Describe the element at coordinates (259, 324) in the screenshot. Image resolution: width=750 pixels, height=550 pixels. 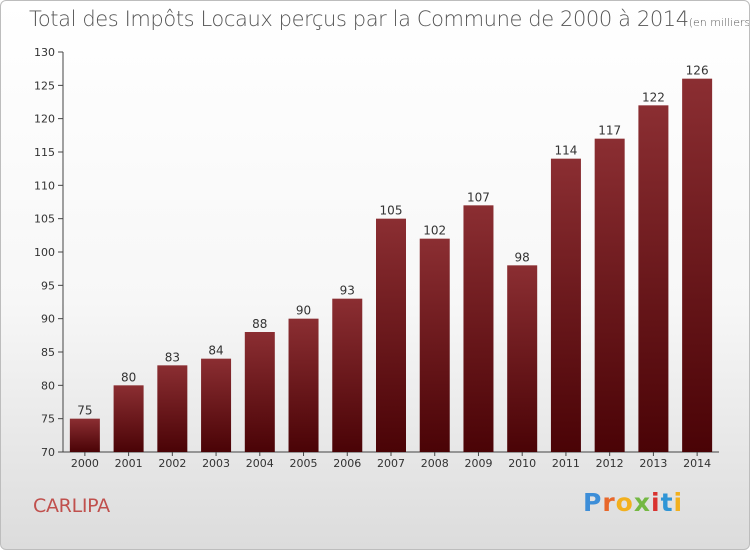
I see `bar-value-label: 88` at that location.